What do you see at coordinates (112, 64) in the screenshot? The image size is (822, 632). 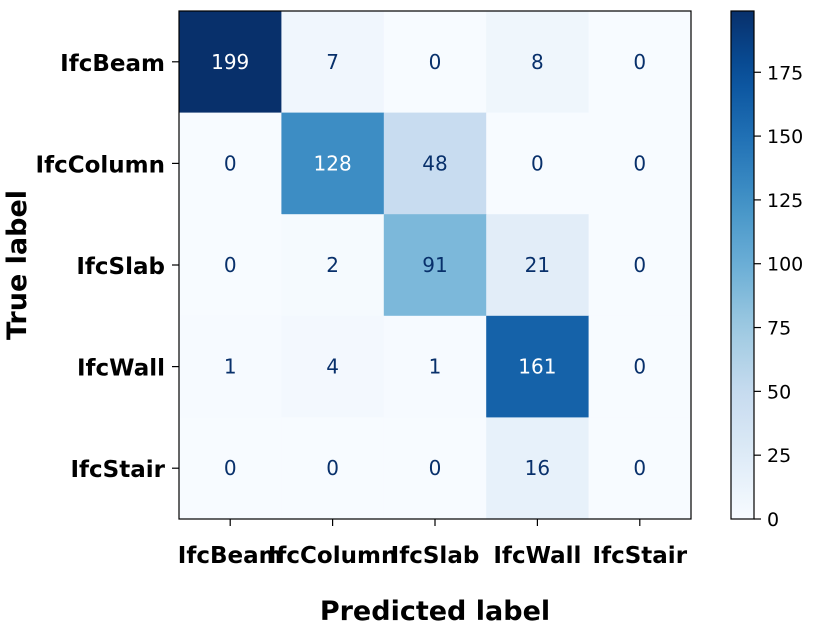 I see `y-tick-label: IfcBeam` at bounding box center [112, 64].